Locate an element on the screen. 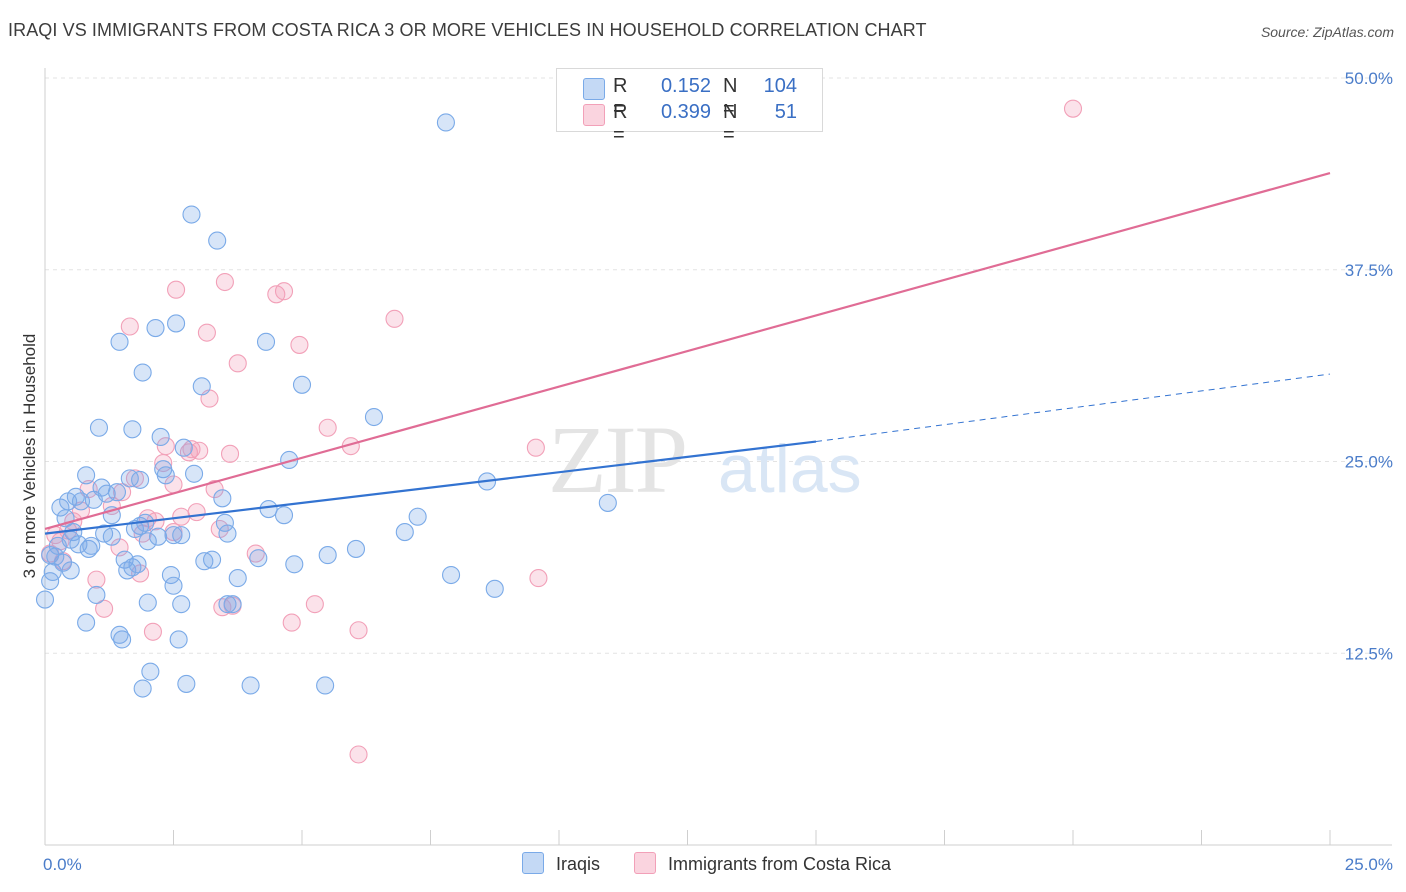 The width and height of the screenshot is (1406, 892). bottom-legend-costa-rica: Immigrants from Costa Rica is located at coordinates (762, 863).